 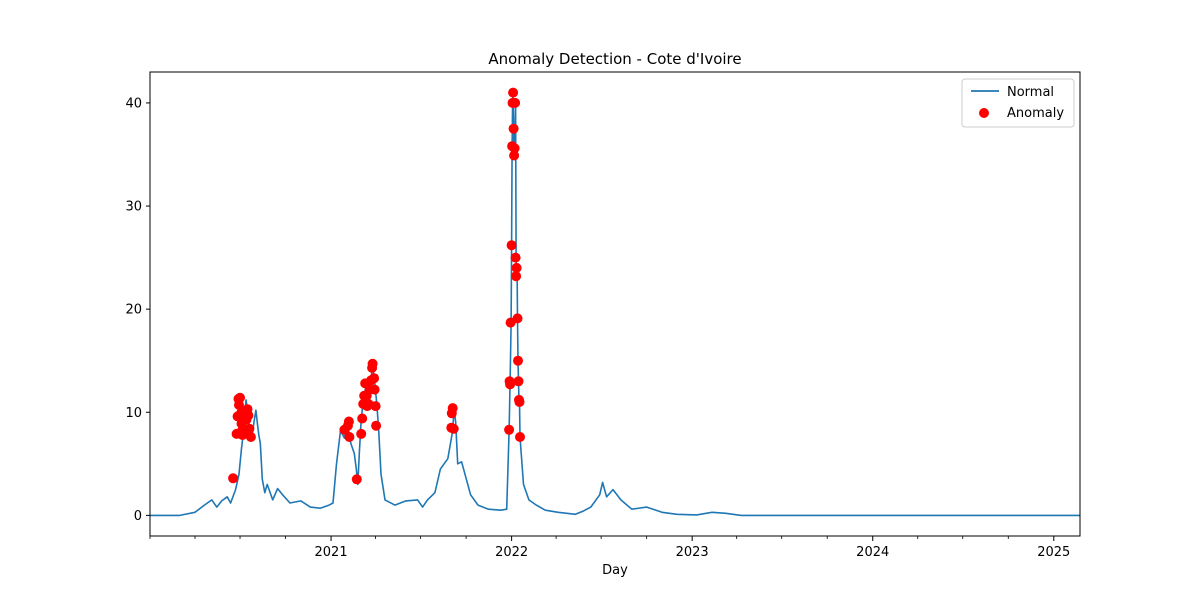 I want to click on y-tick-label: 0, so click(x=138, y=516).